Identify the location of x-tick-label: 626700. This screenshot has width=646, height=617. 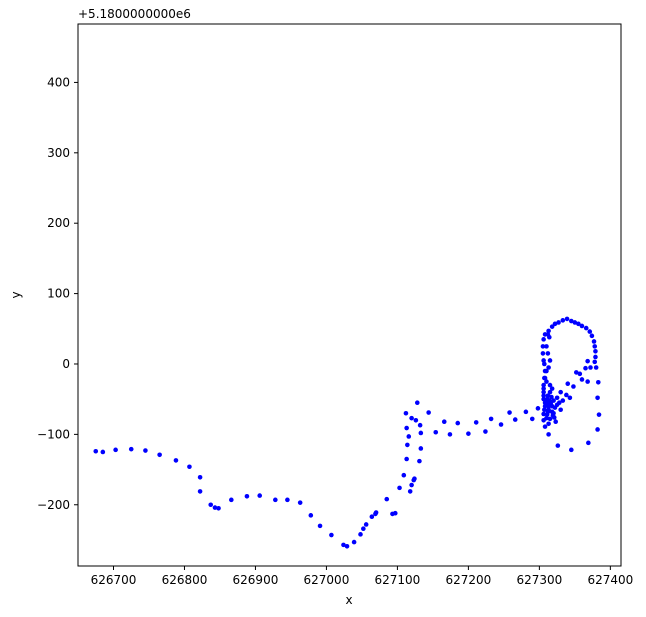
(114, 580).